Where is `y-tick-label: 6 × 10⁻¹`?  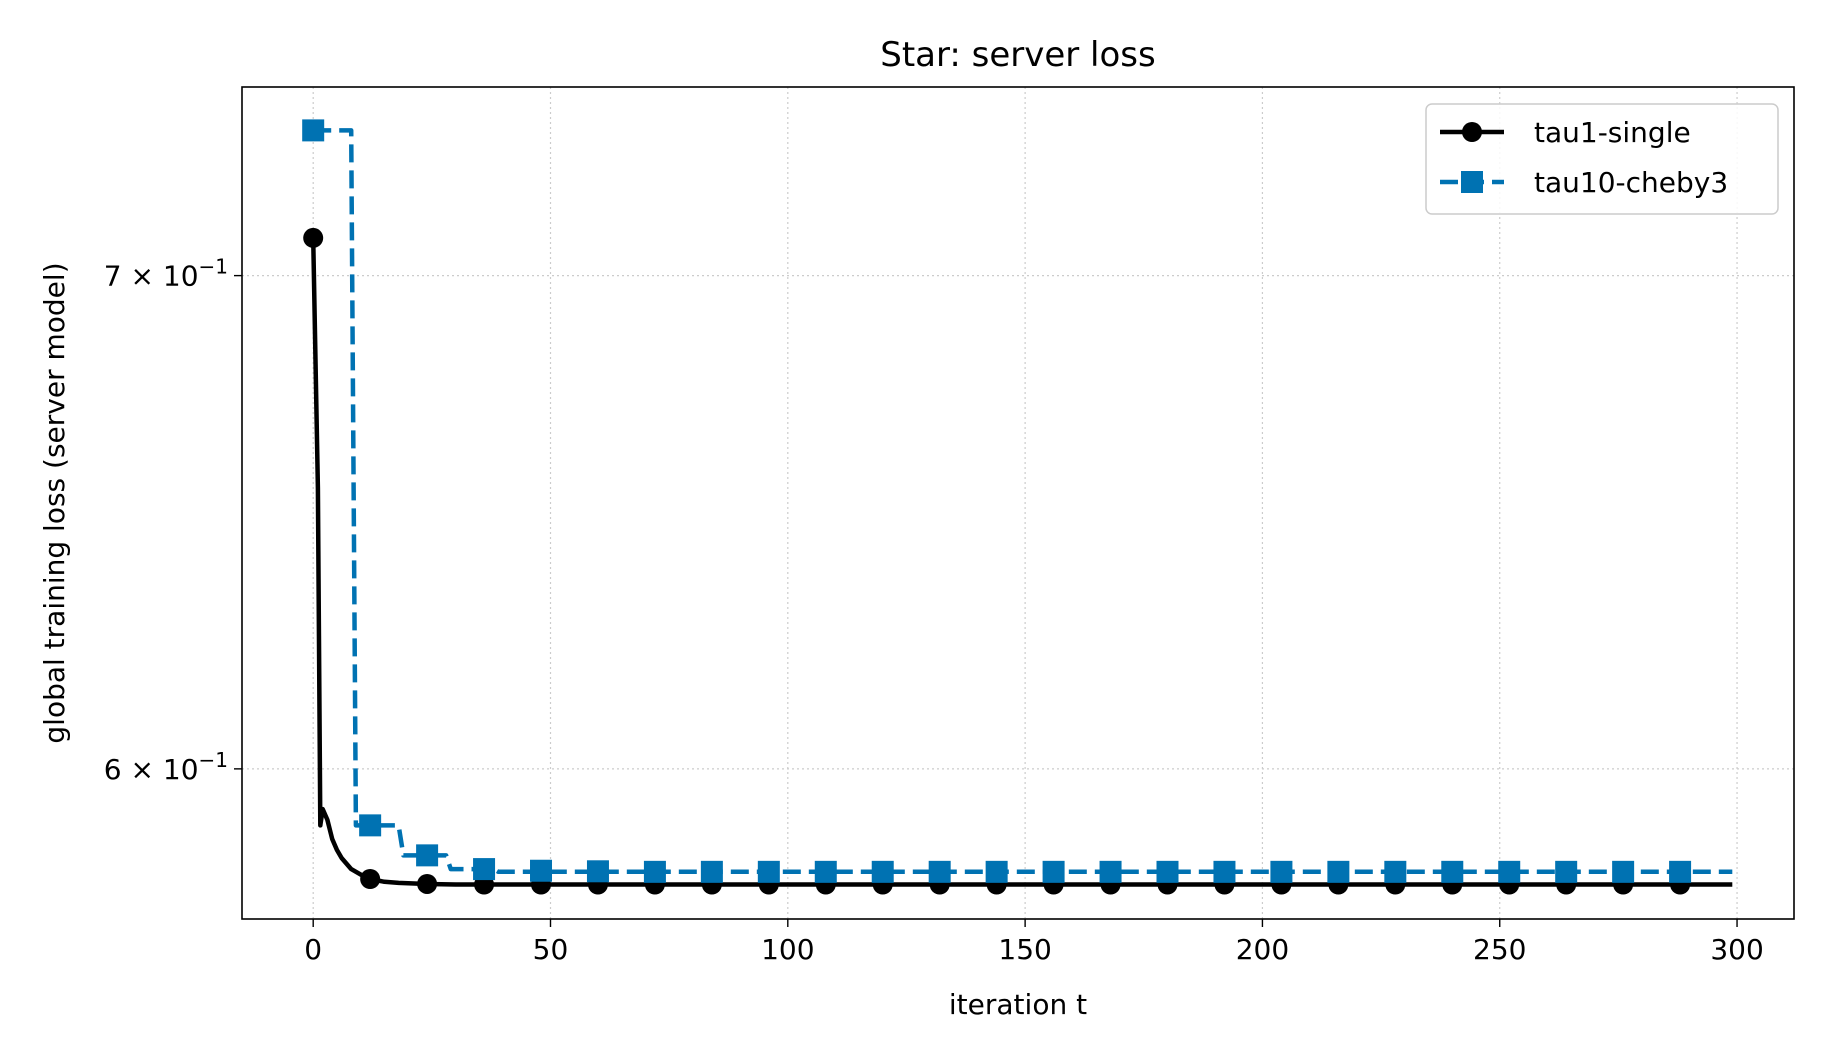 y-tick-label: 6 × 10⁻¹ is located at coordinates (166, 767).